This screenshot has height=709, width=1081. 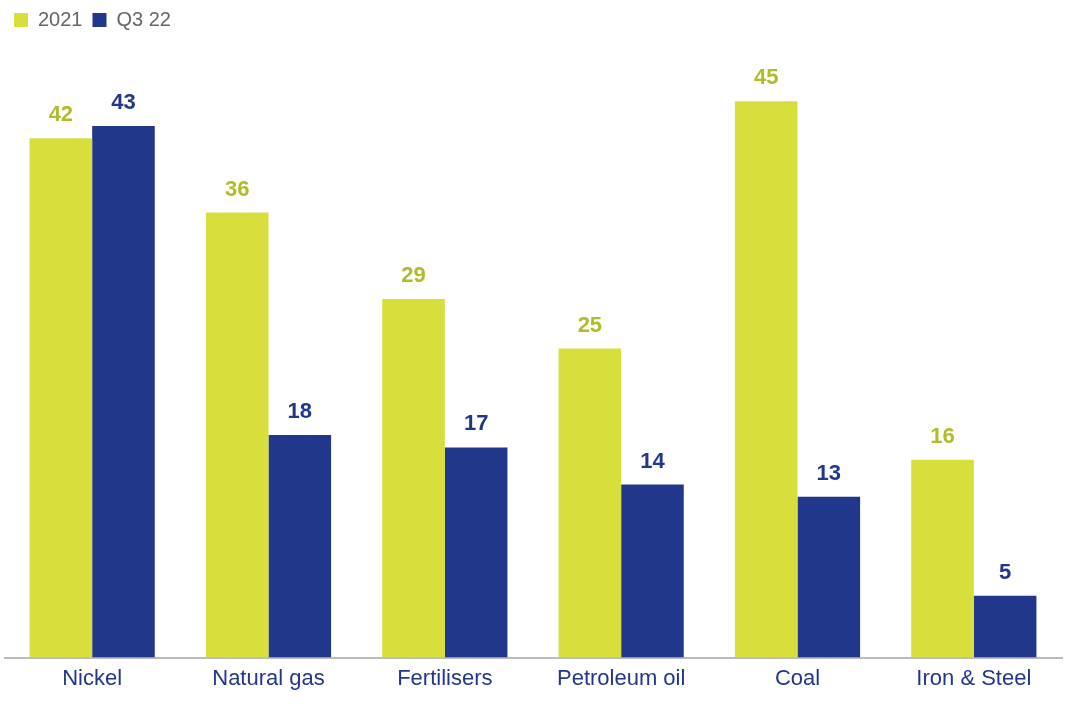 What do you see at coordinates (300, 411) in the screenshot?
I see `data-label: 18` at bounding box center [300, 411].